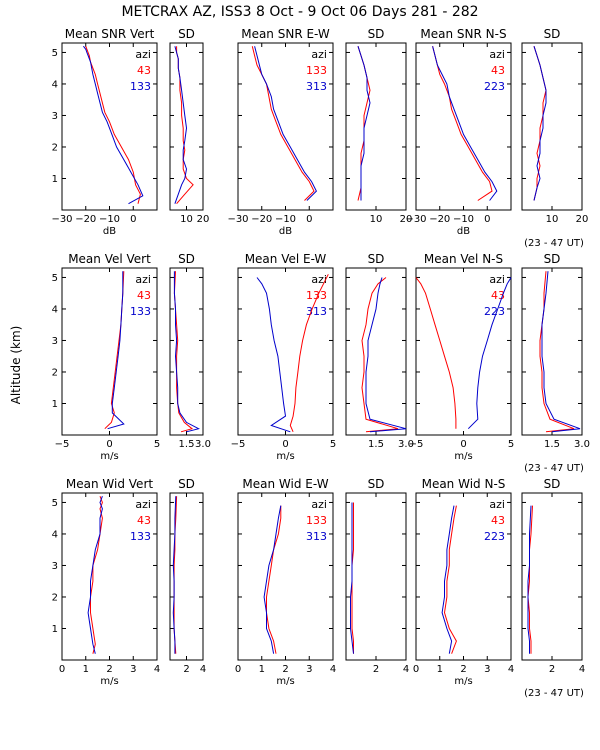  I want to click on altitude-axis-label: Altitude (km), so click(16, 365).